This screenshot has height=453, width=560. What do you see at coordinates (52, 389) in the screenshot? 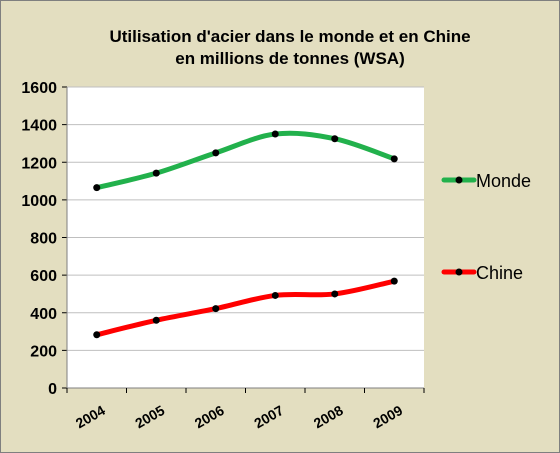
I see `ytick-label-0: 0` at bounding box center [52, 389].